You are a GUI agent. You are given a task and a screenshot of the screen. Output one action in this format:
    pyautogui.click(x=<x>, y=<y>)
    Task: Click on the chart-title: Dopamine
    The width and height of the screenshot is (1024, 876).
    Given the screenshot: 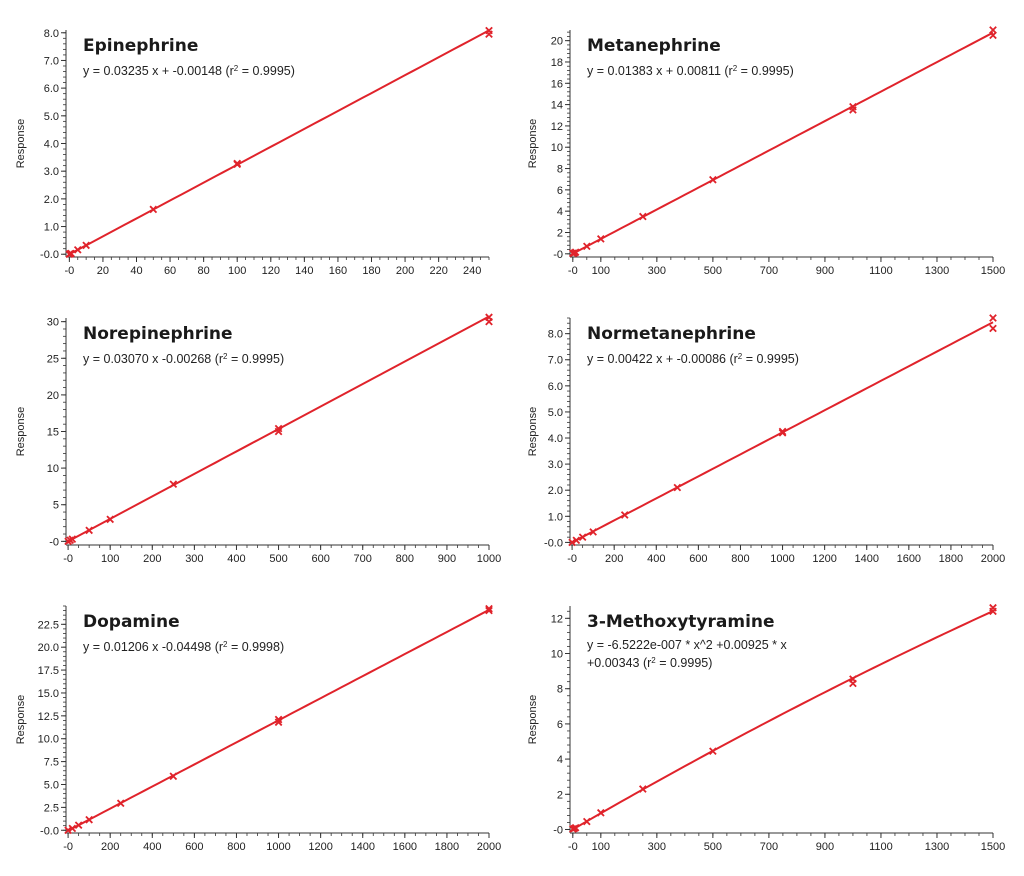 What is the action you would take?
    pyautogui.click(x=131, y=622)
    